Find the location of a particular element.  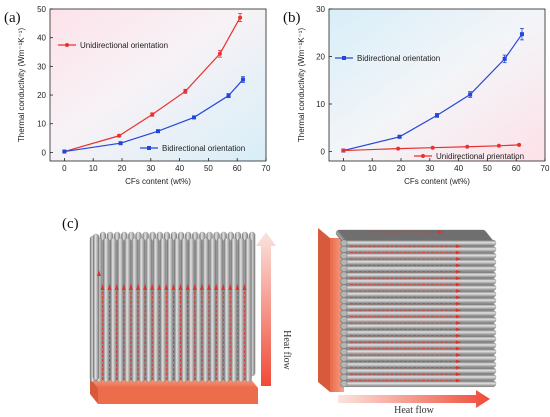

vertical-fiber-array is located at coordinates (172, 307).